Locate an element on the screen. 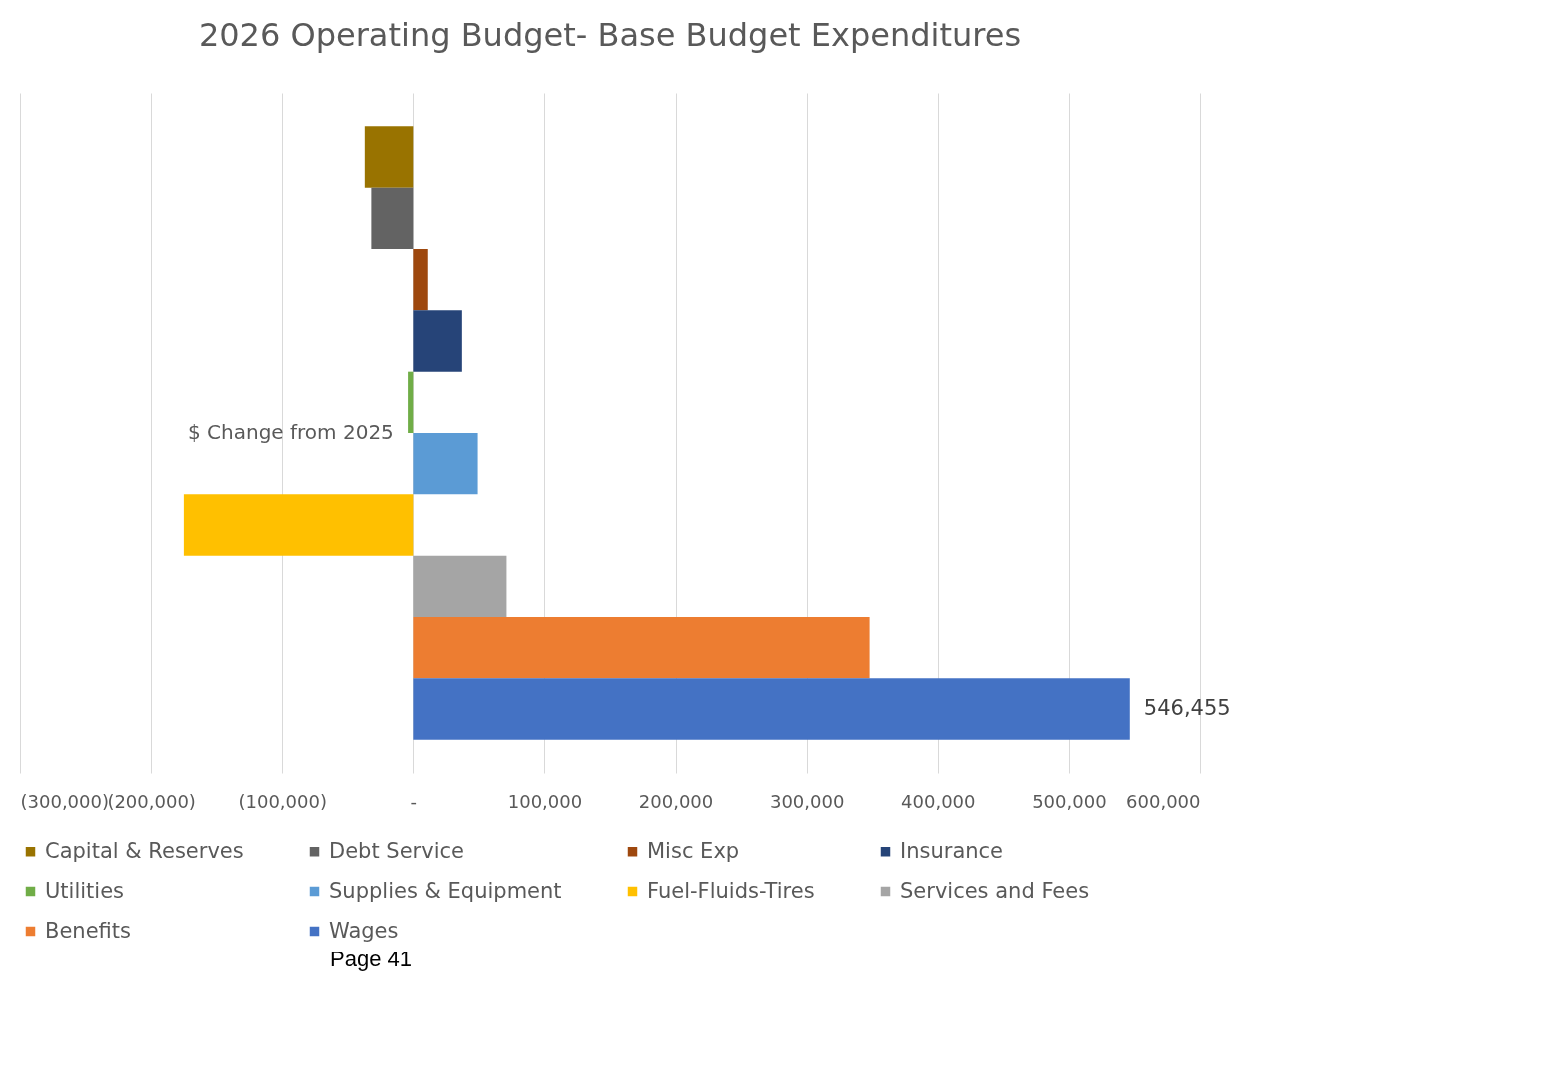  chart-title: 2026 Operating Budget- Base Budget Expenditures is located at coordinates (610, 35).